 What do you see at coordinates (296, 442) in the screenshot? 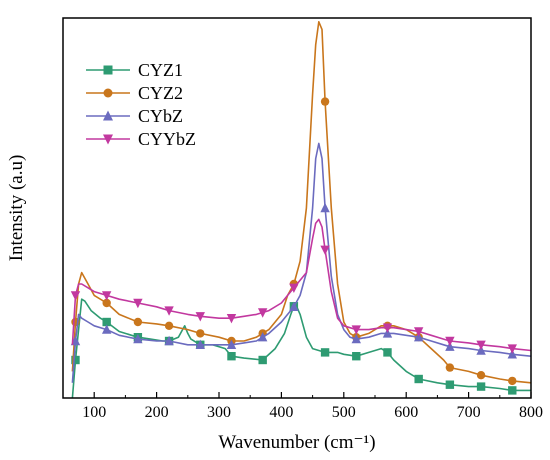
I see `x-axis-label: Wavenumber (cm⁻¹)` at bounding box center [296, 442].